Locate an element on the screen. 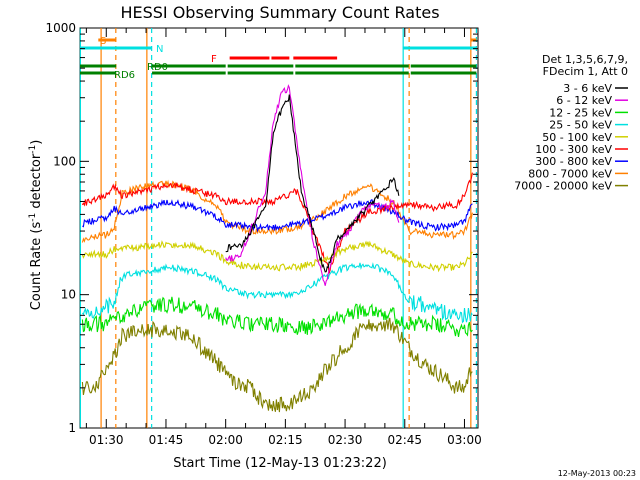  y-axis-label-part: ) is located at coordinates (36, 142).